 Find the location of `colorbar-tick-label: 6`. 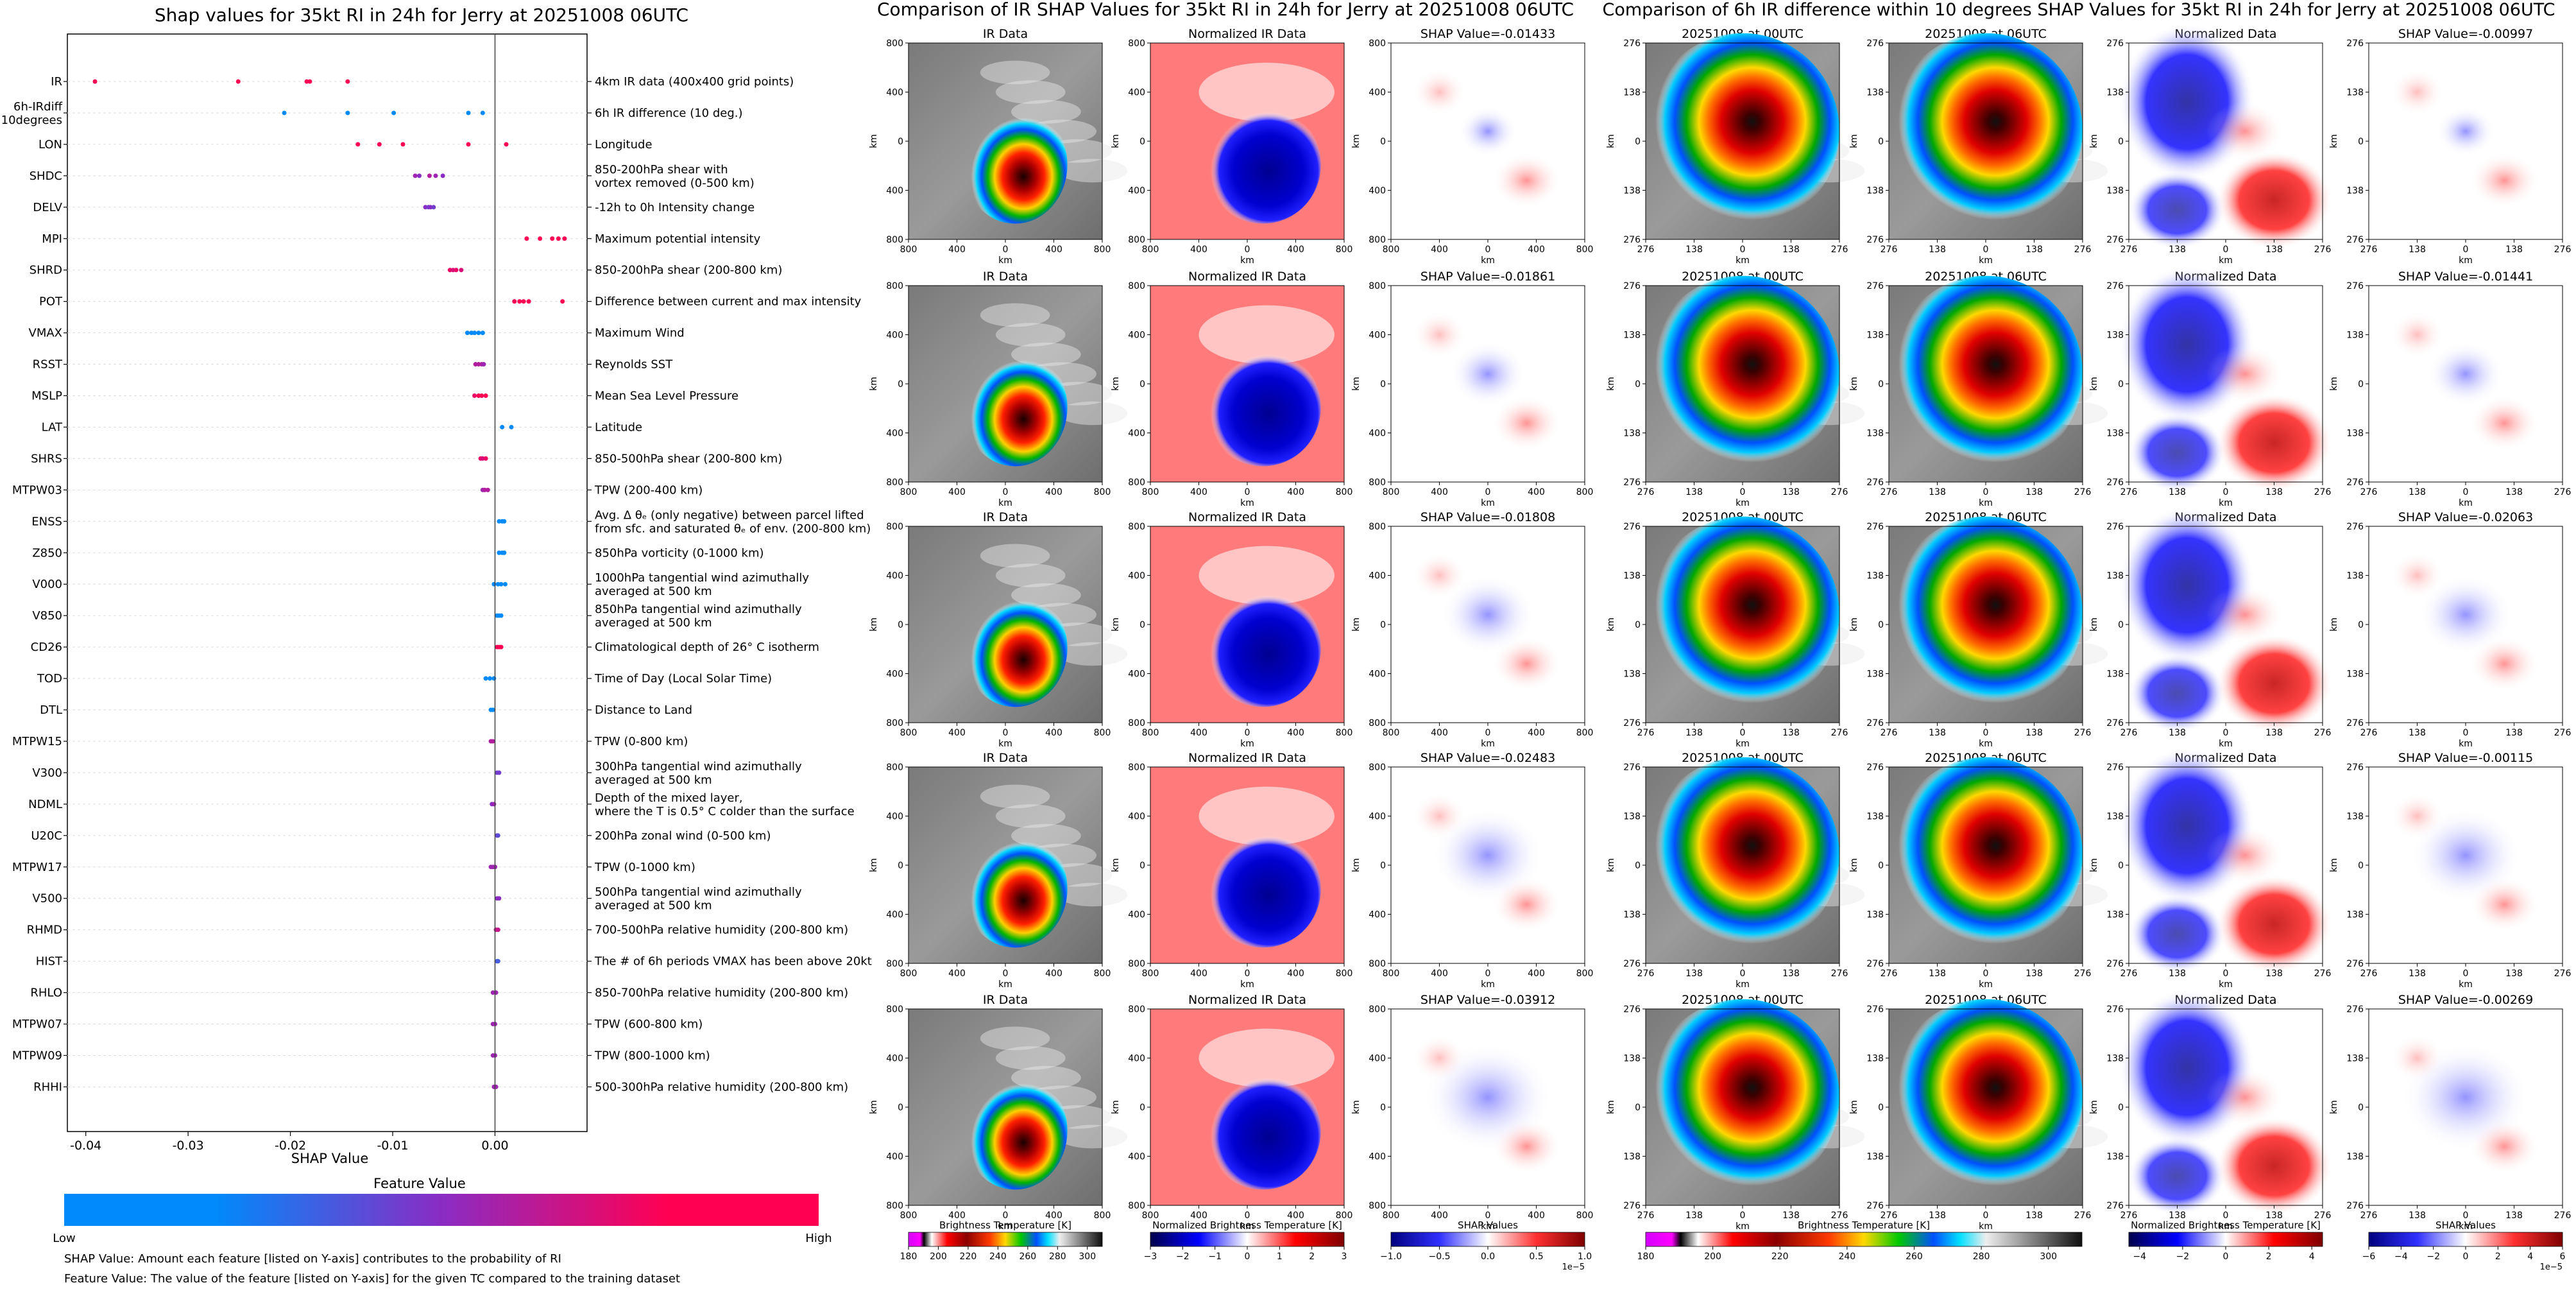

colorbar-tick-label: 6 is located at coordinates (2563, 1257).